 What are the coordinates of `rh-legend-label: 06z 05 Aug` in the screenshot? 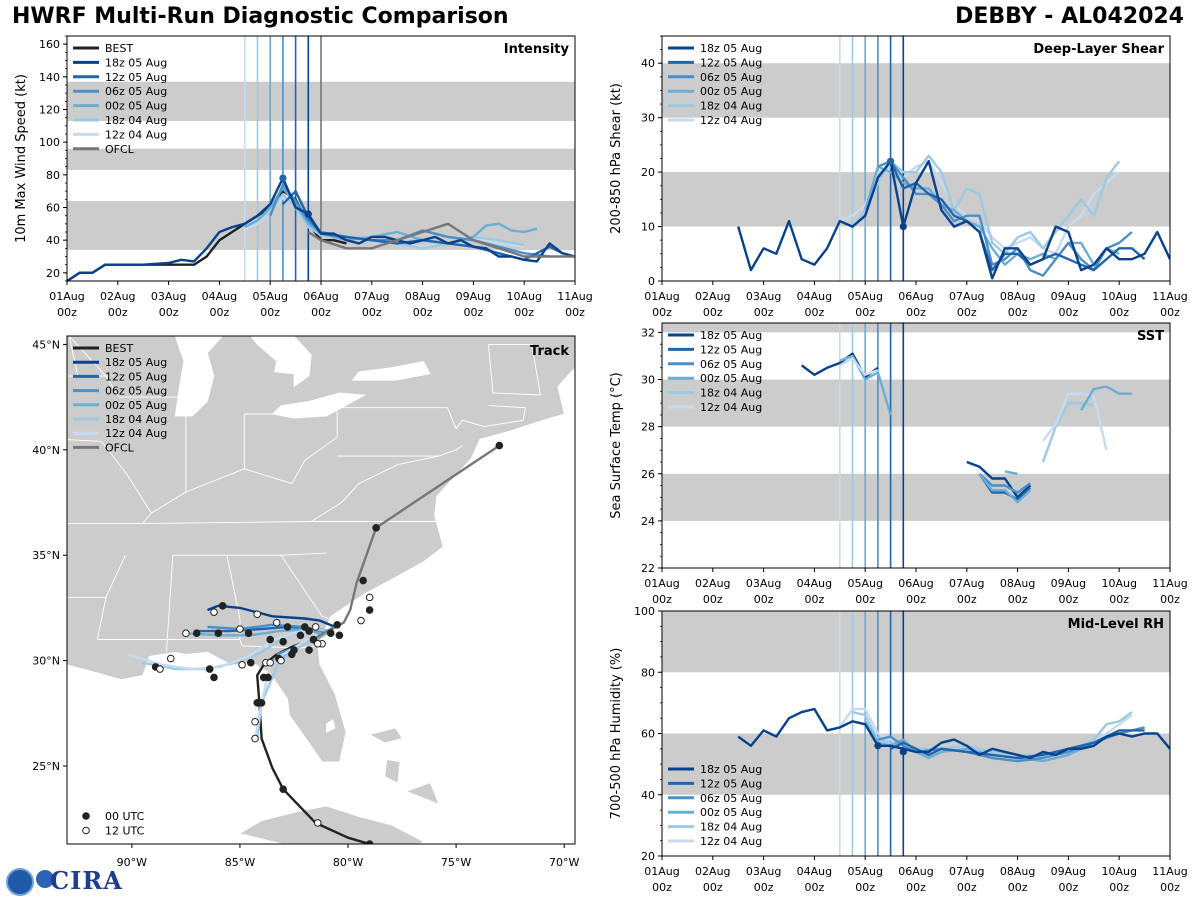 It's located at (731, 798).